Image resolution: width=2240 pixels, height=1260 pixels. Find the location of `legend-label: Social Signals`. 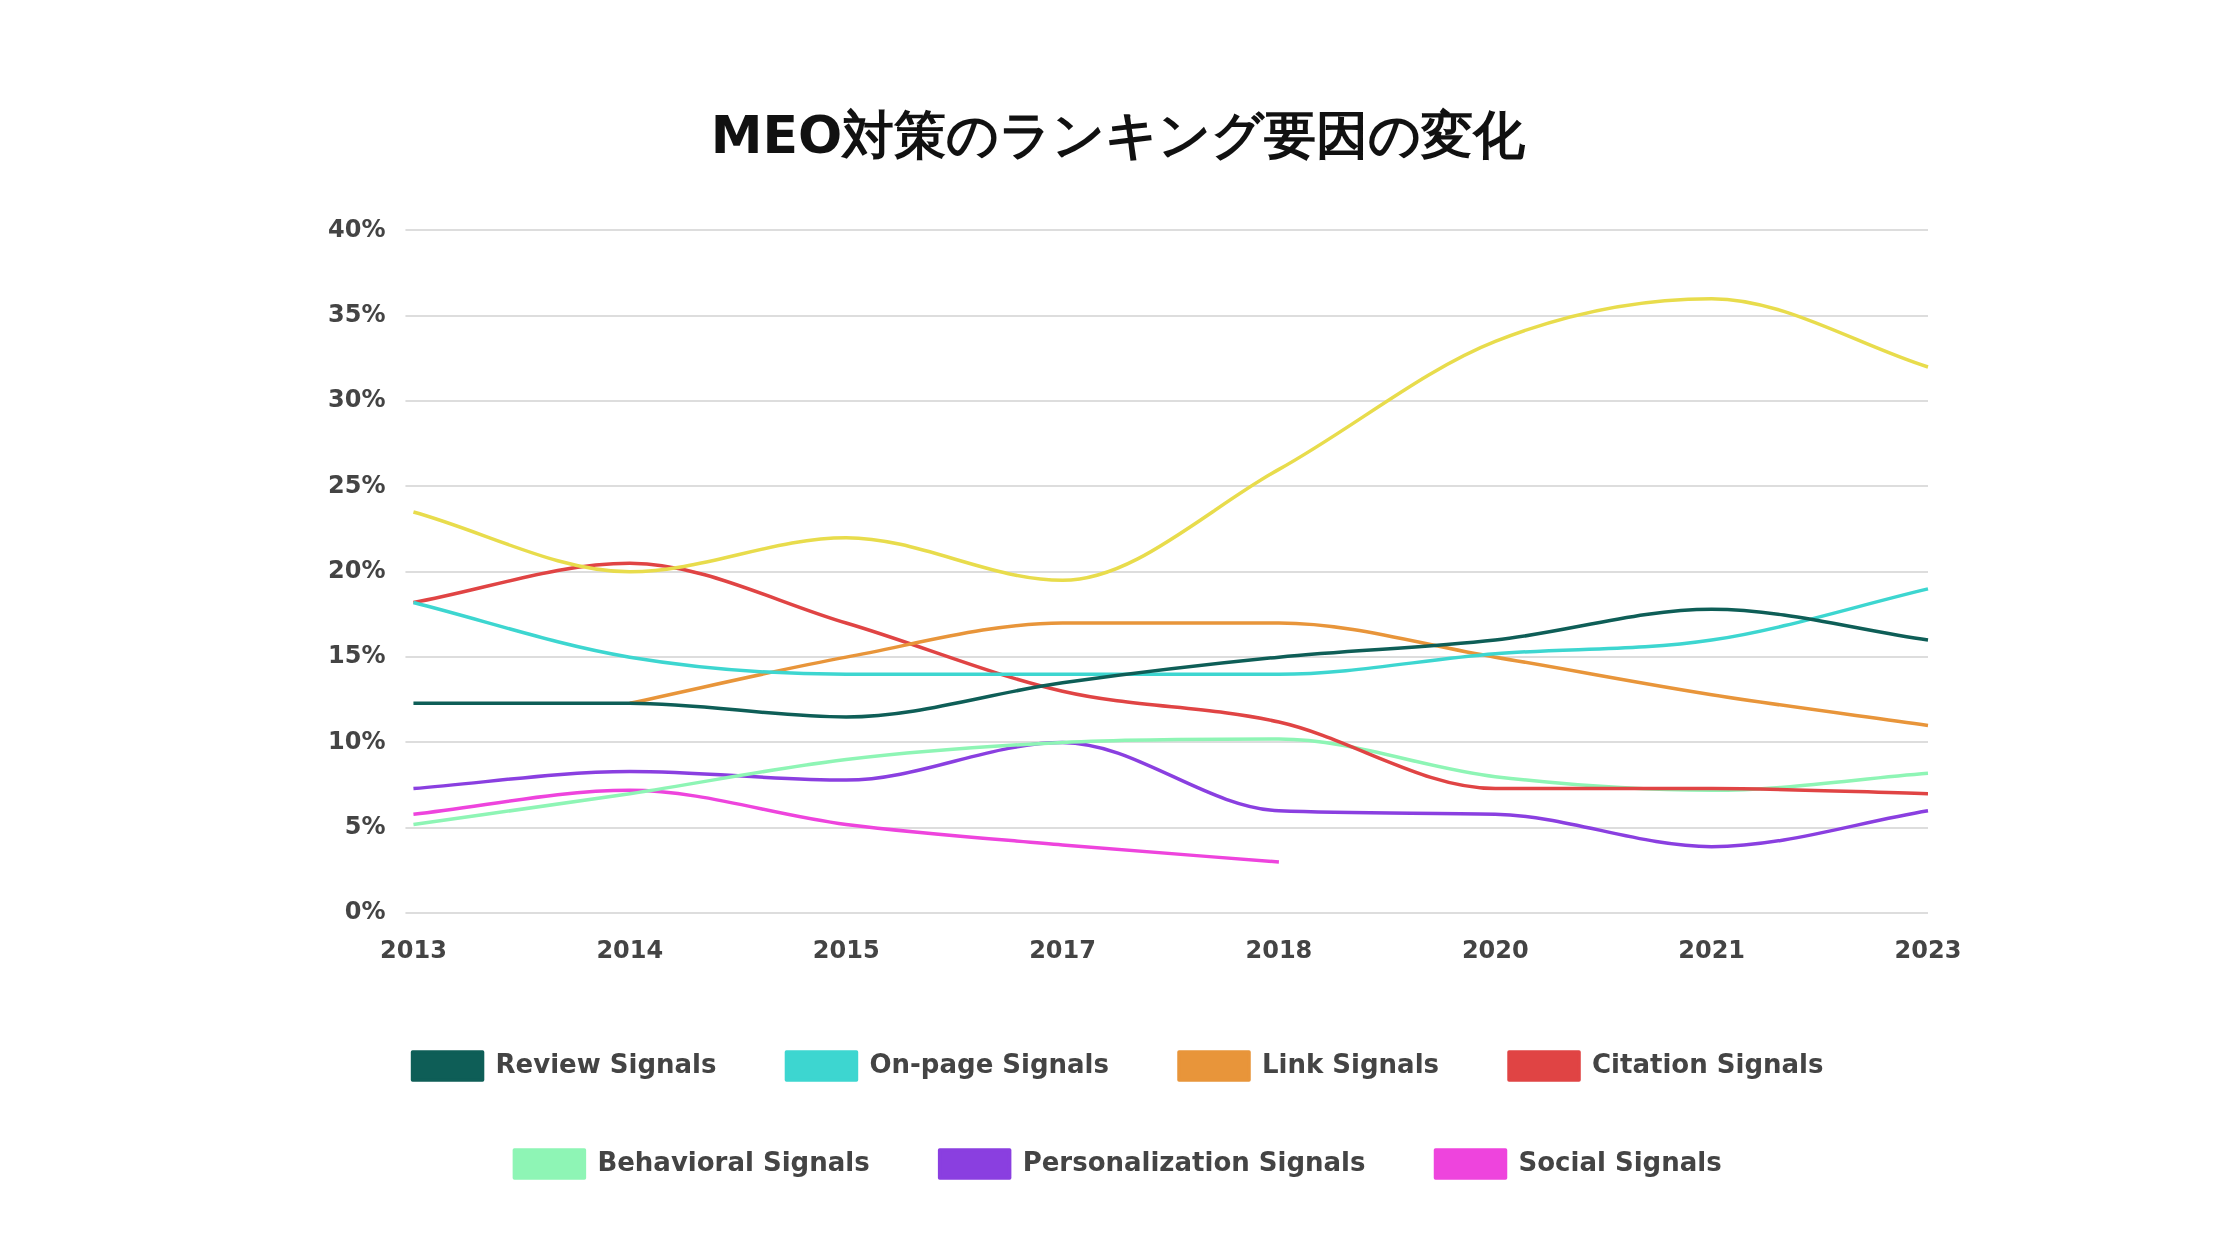

legend-label: Social Signals is located at coordinates (1620, 1161).